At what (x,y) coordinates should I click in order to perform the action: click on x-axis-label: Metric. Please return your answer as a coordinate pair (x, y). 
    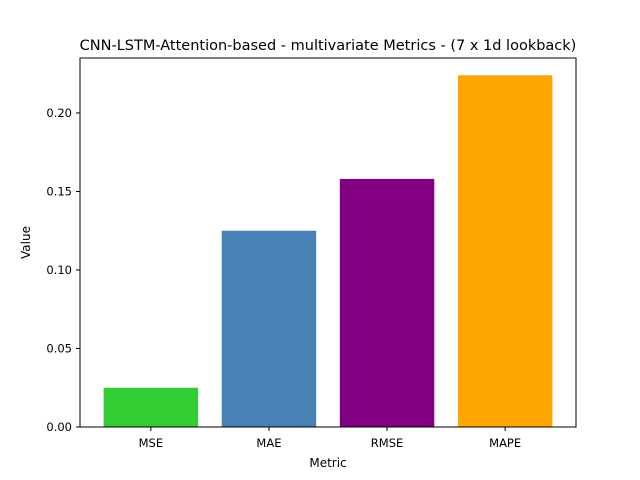
    Looking at the image, I should click on (327, 463).